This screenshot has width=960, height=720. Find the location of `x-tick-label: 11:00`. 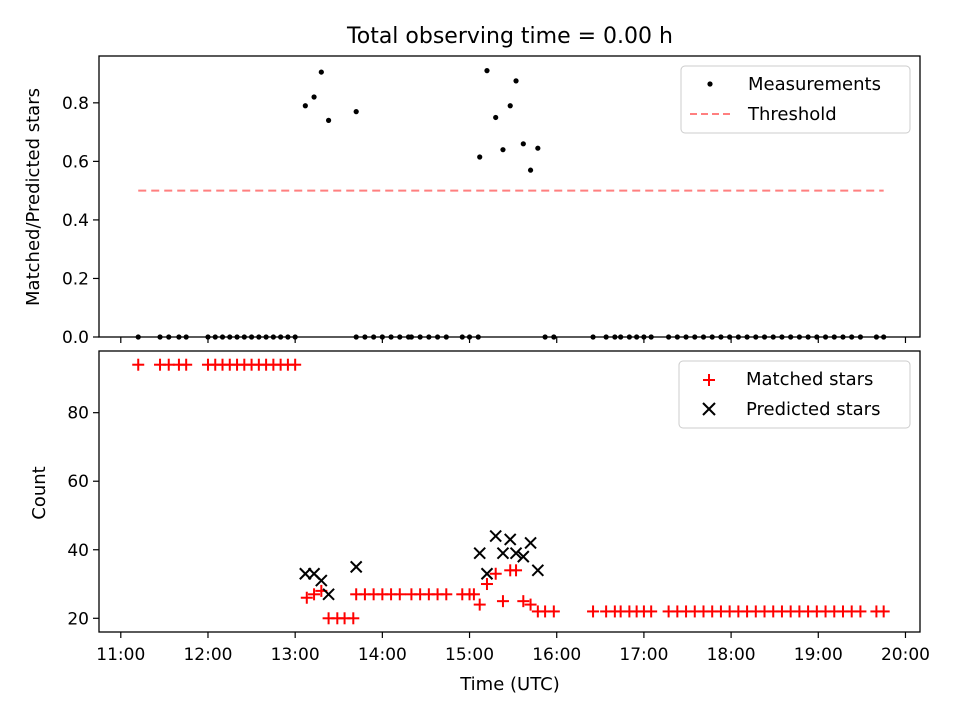

x-tick-label: 11:00 is located at coordinates (120, 655).